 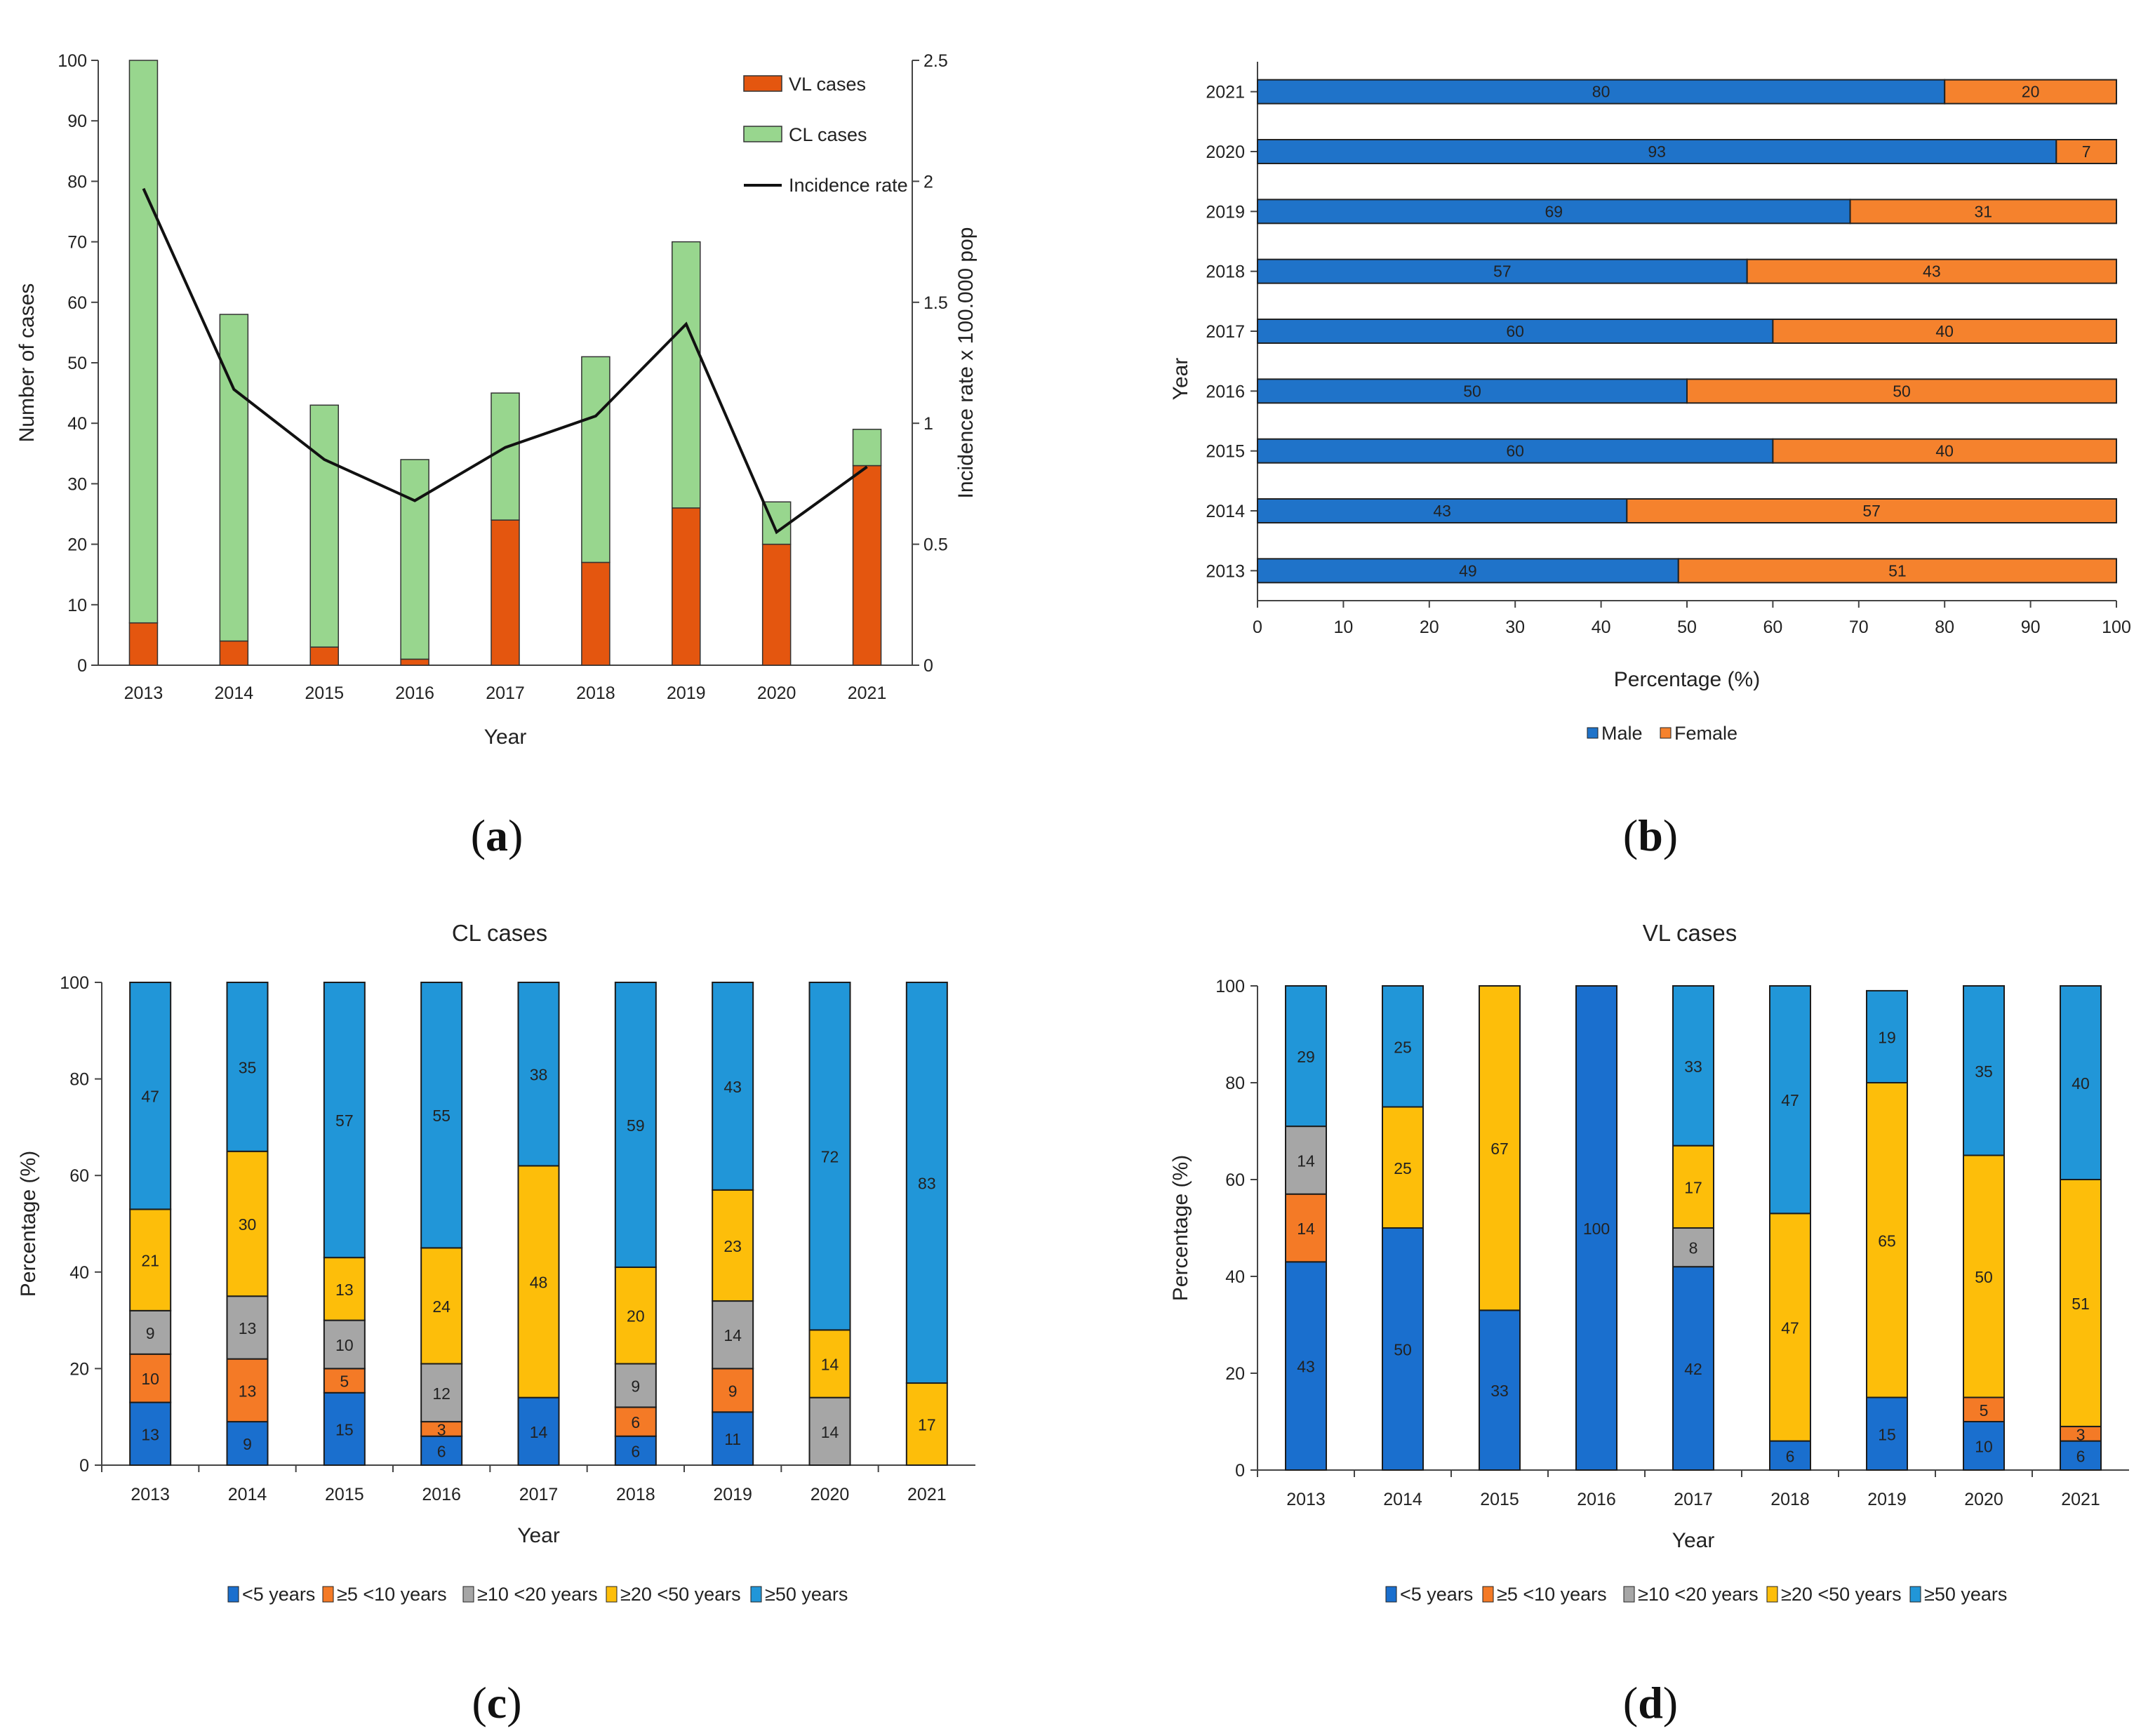 I want to click on a-x-tick-label: 2017, so click(x=505, y=693).